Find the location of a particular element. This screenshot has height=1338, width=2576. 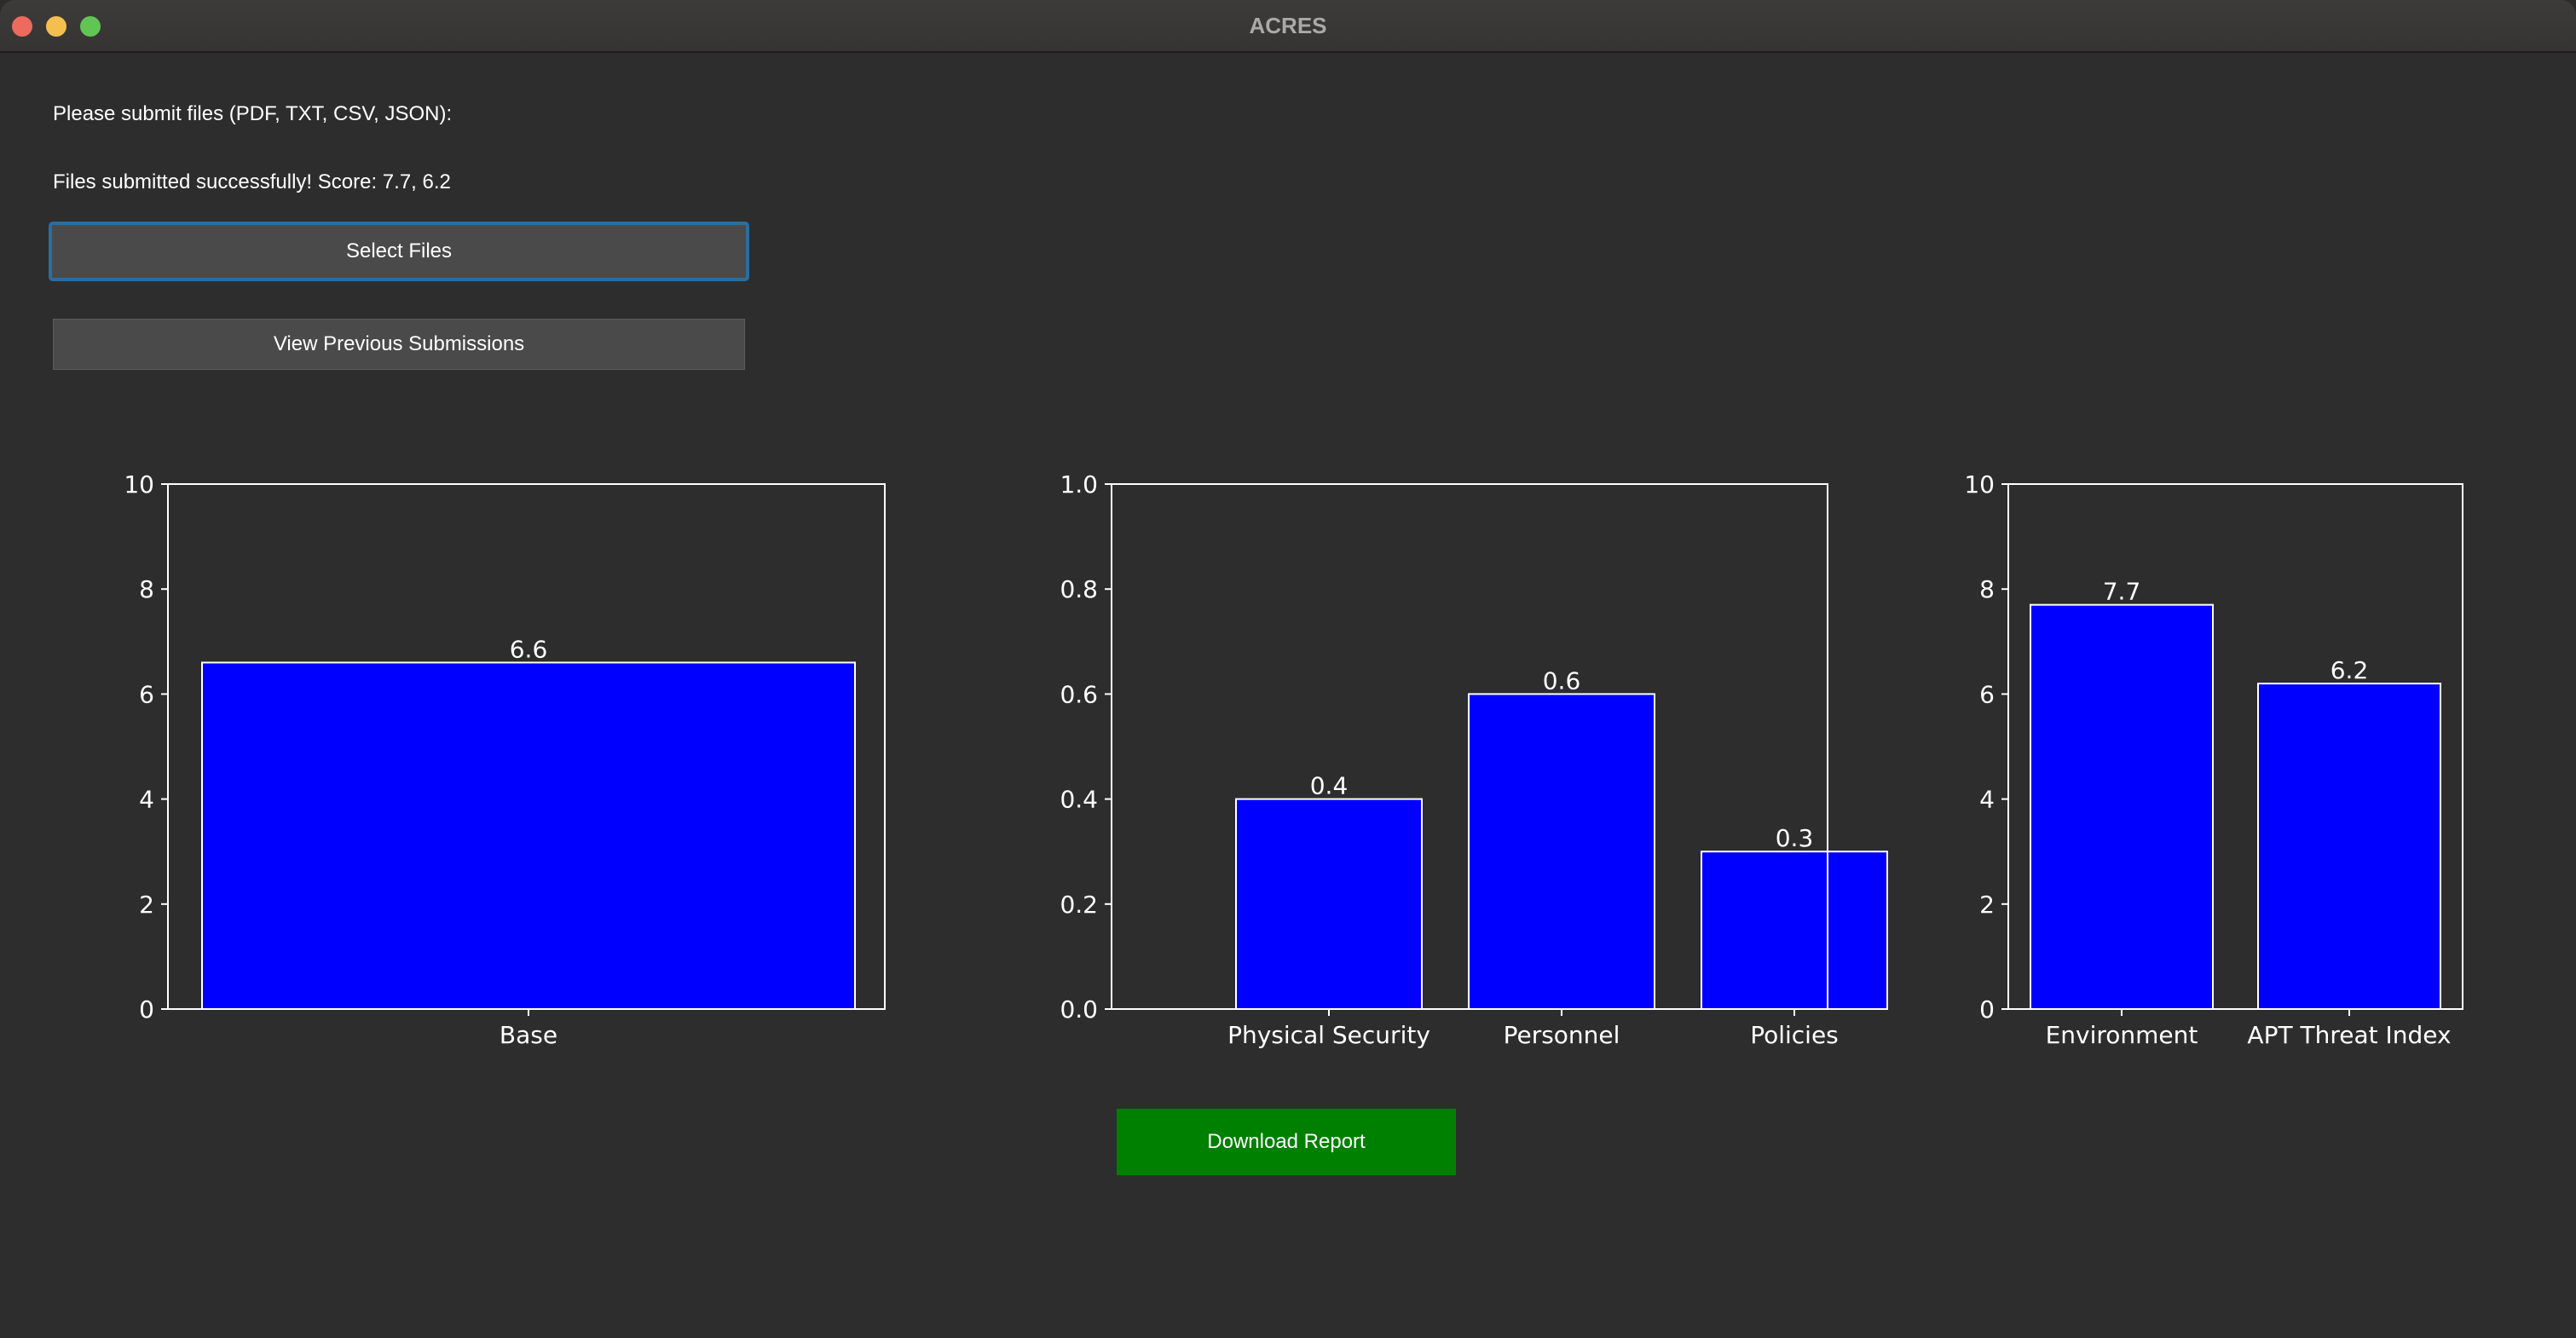

chart-2-data-label: 0.4 is located at coordinates (1329, 786).